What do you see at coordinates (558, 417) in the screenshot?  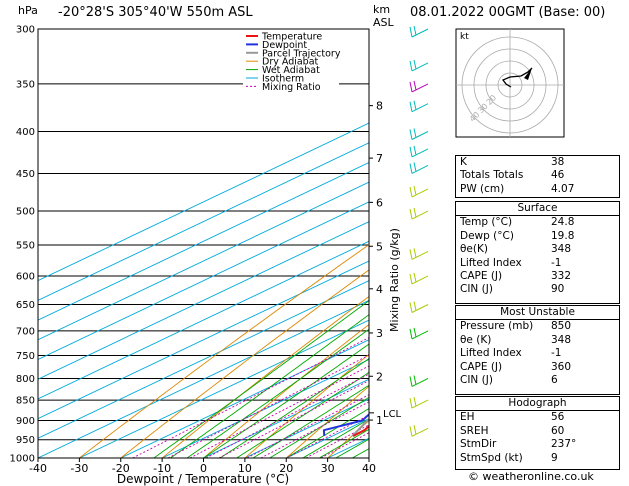 I see `hodo-value: 56` at bounding box center [558, 417].